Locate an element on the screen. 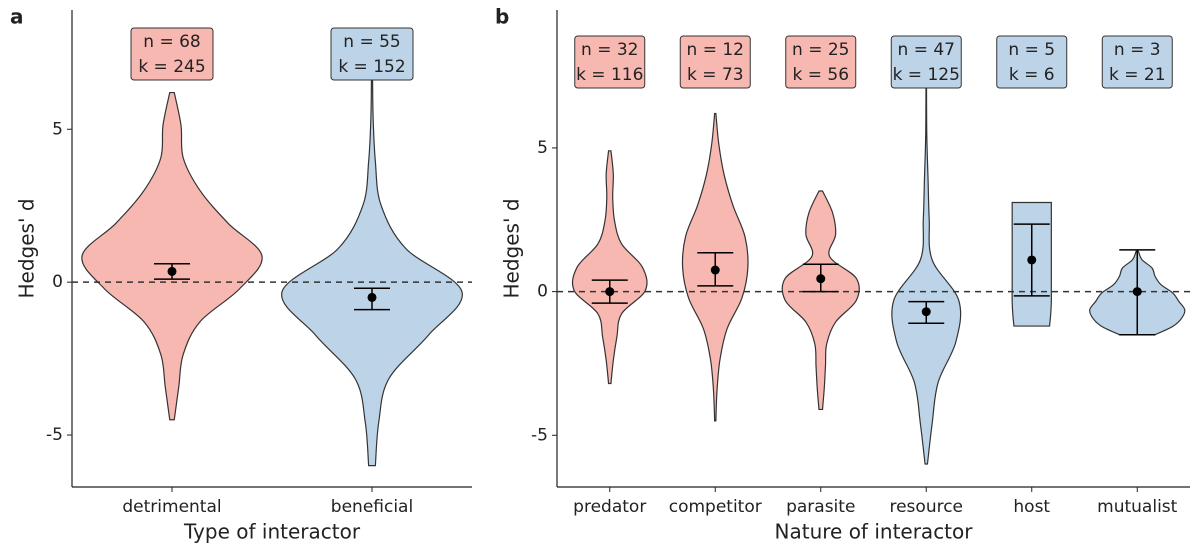 The height and width of the screenshot is (546, 1192). x-axis-label: Nature of interactor is located at coordinates (874, 532).